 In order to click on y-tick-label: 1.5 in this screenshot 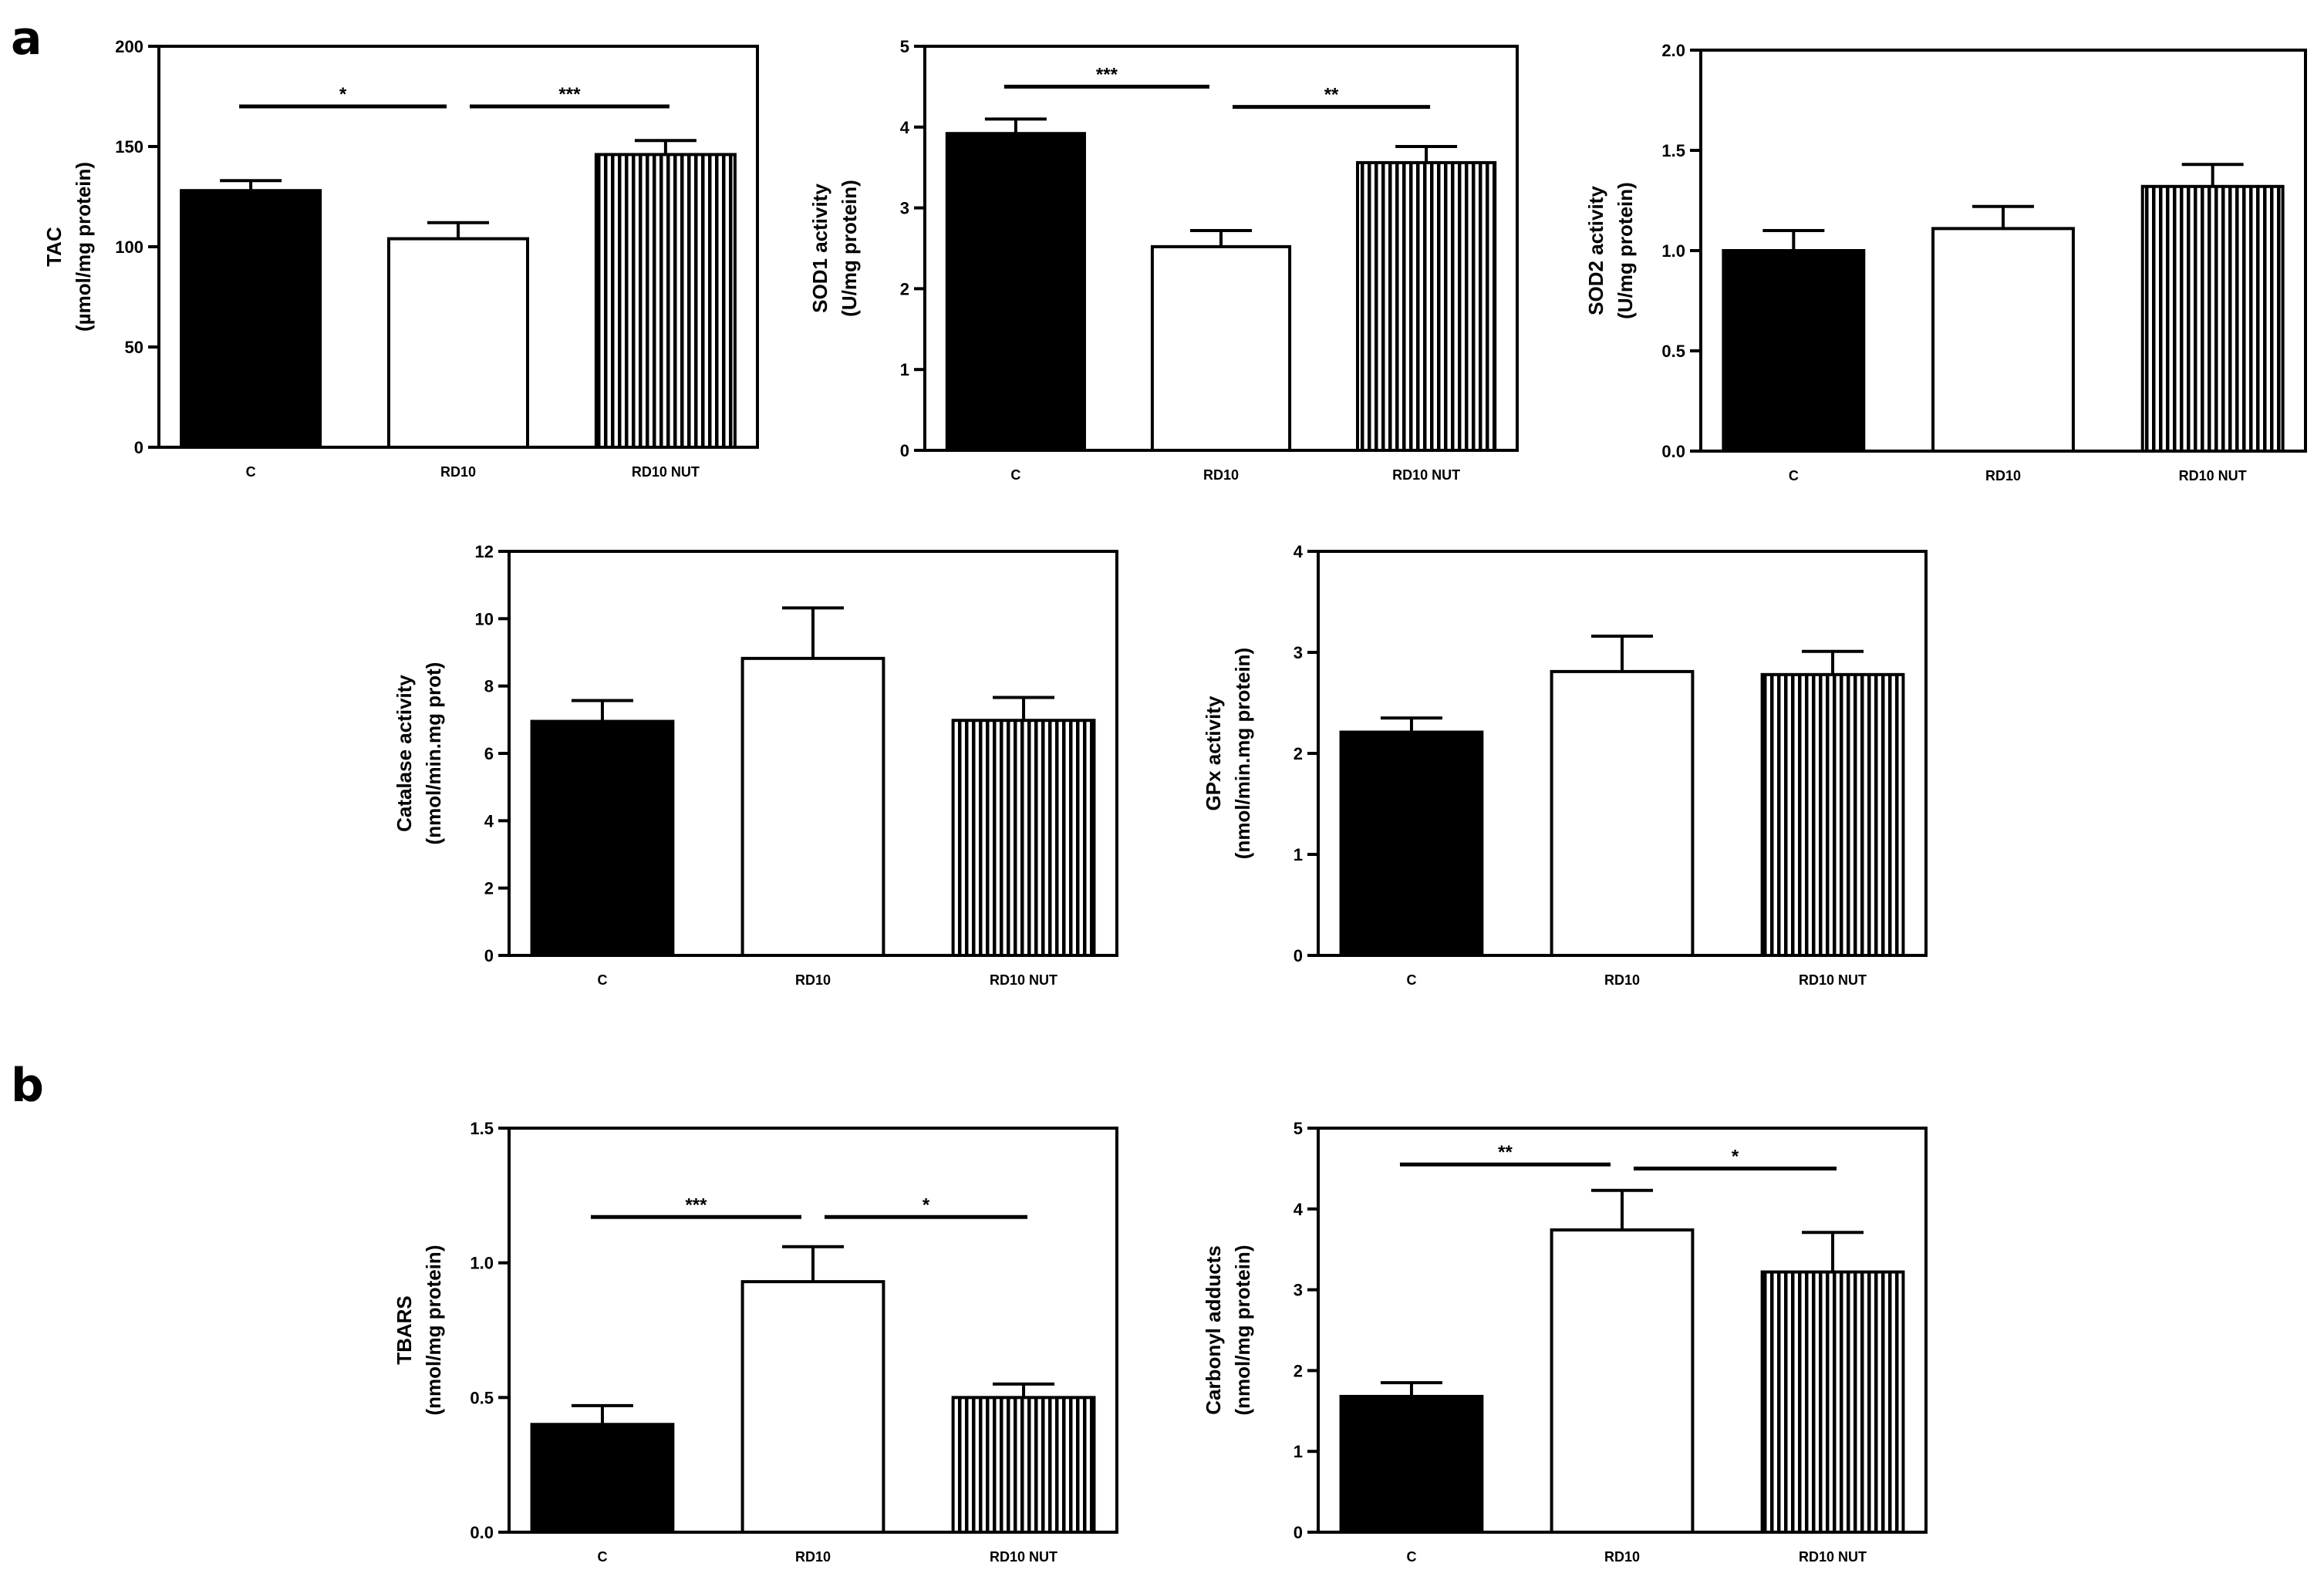, I will do `click(1673, 150)`.